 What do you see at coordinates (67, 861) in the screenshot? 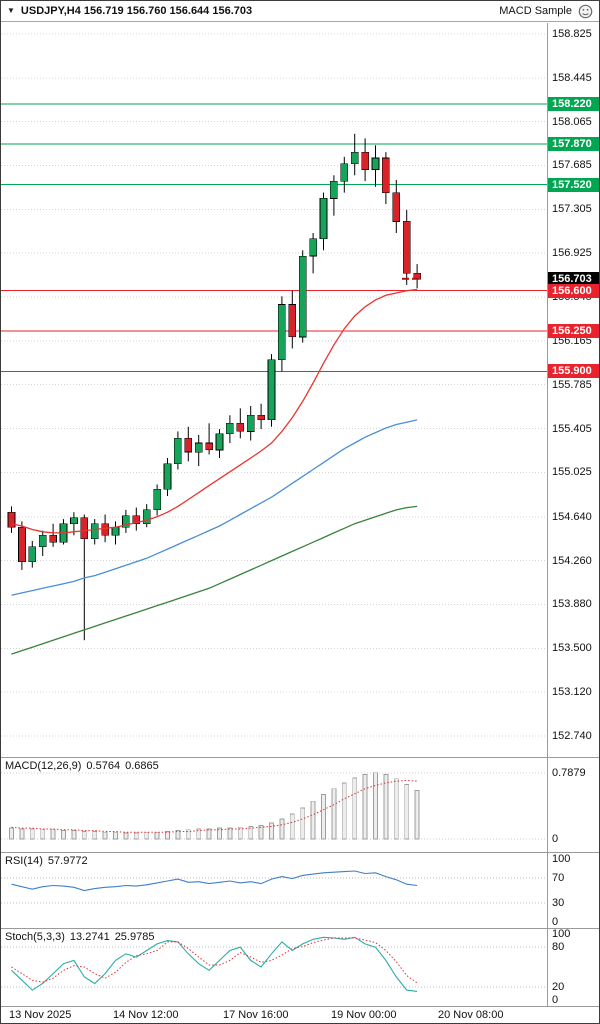
I see `rsi-value-main: 57.9772` at bounding box center [67, 861].